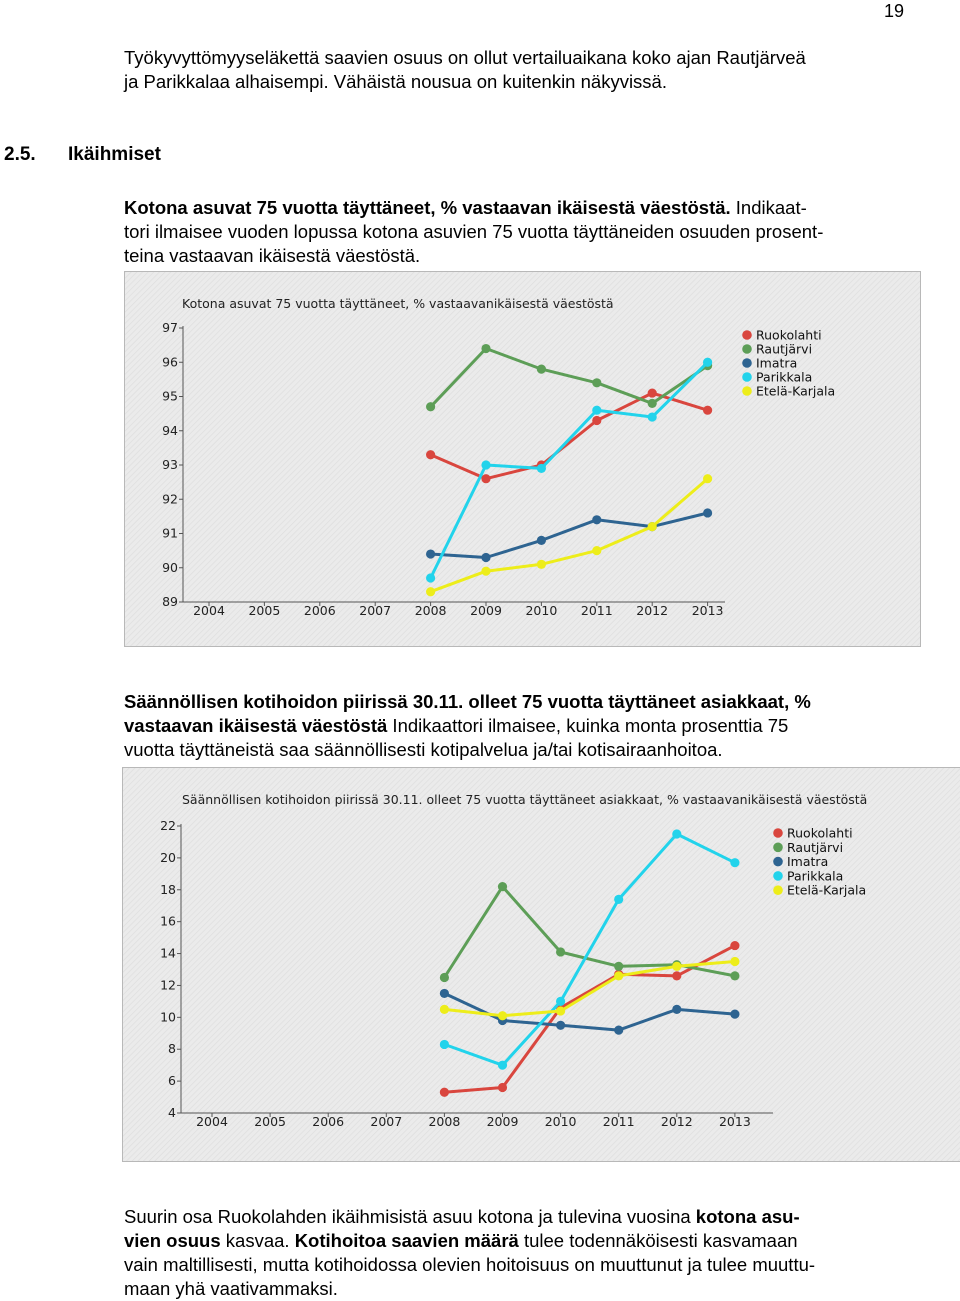 The width and height of the screenshot is (960, 1301). I want to click on chart2-y-tick-label: 6, so click(172, 1080).